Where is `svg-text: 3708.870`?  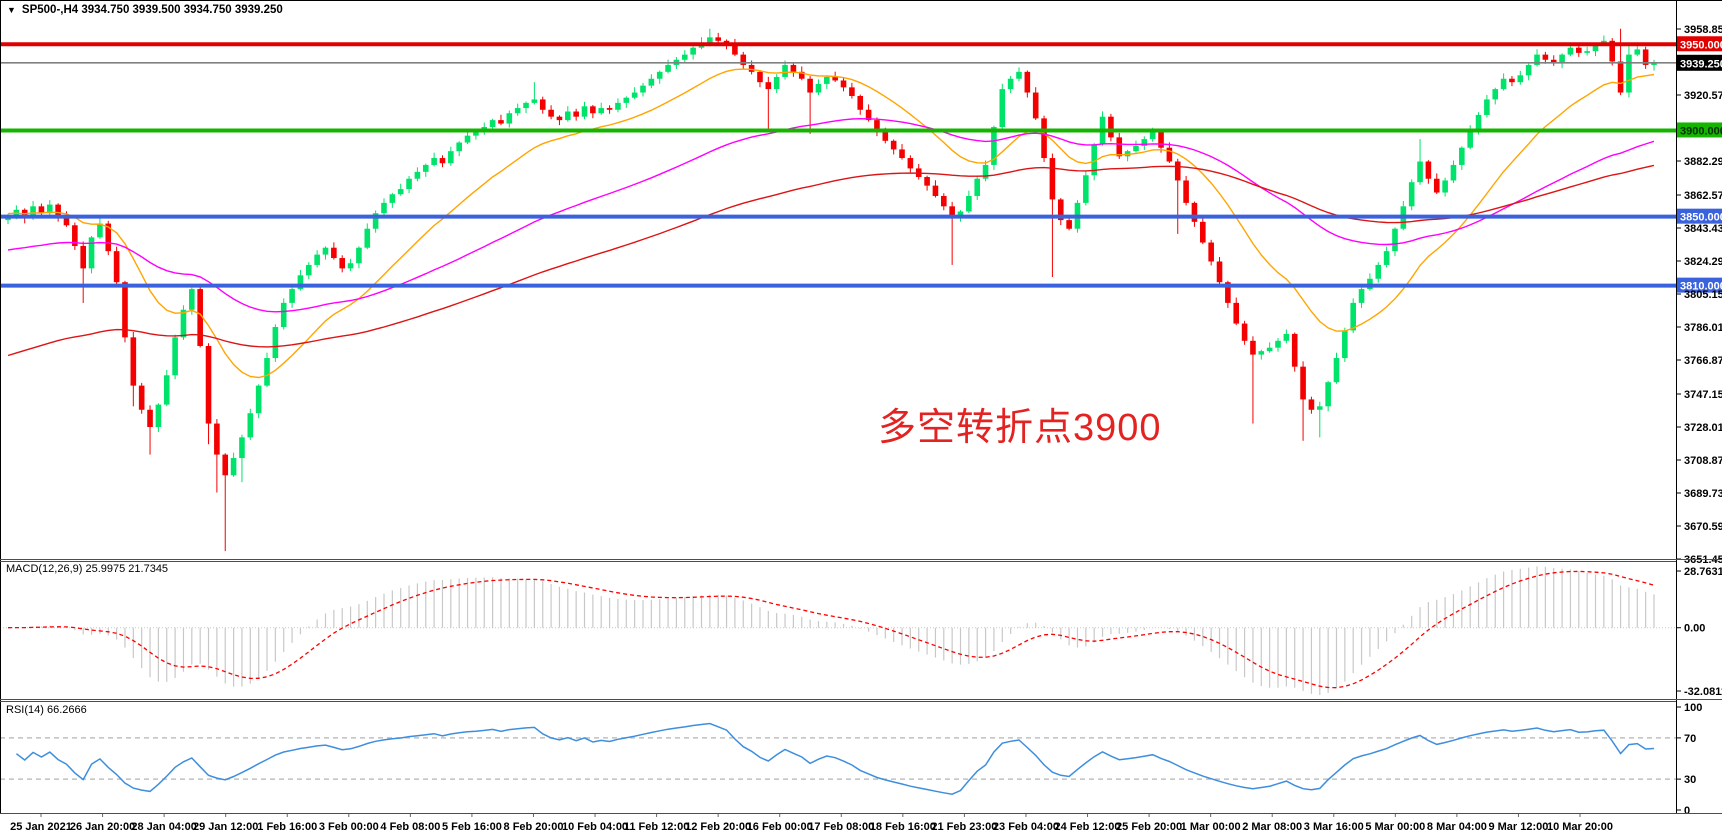
svg-text: 3708.870 is located at coordinates (1703, 461).